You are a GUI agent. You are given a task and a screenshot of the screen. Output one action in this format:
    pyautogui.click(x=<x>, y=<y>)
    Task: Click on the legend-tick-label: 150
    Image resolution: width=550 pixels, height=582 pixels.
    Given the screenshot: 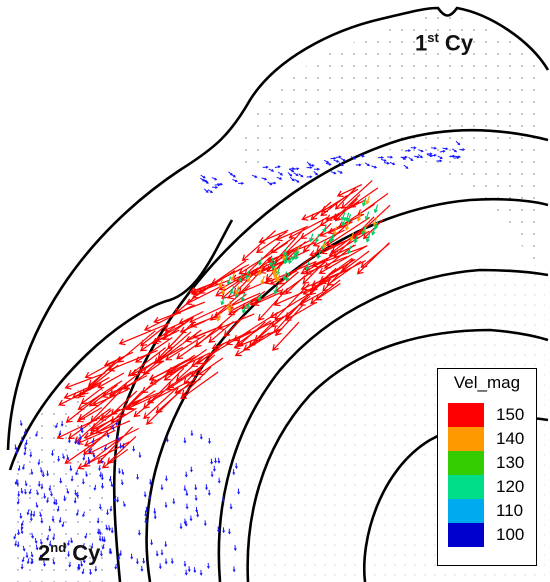 What is the action you would take?
    pyautogui.click(x=510, y=414)
    